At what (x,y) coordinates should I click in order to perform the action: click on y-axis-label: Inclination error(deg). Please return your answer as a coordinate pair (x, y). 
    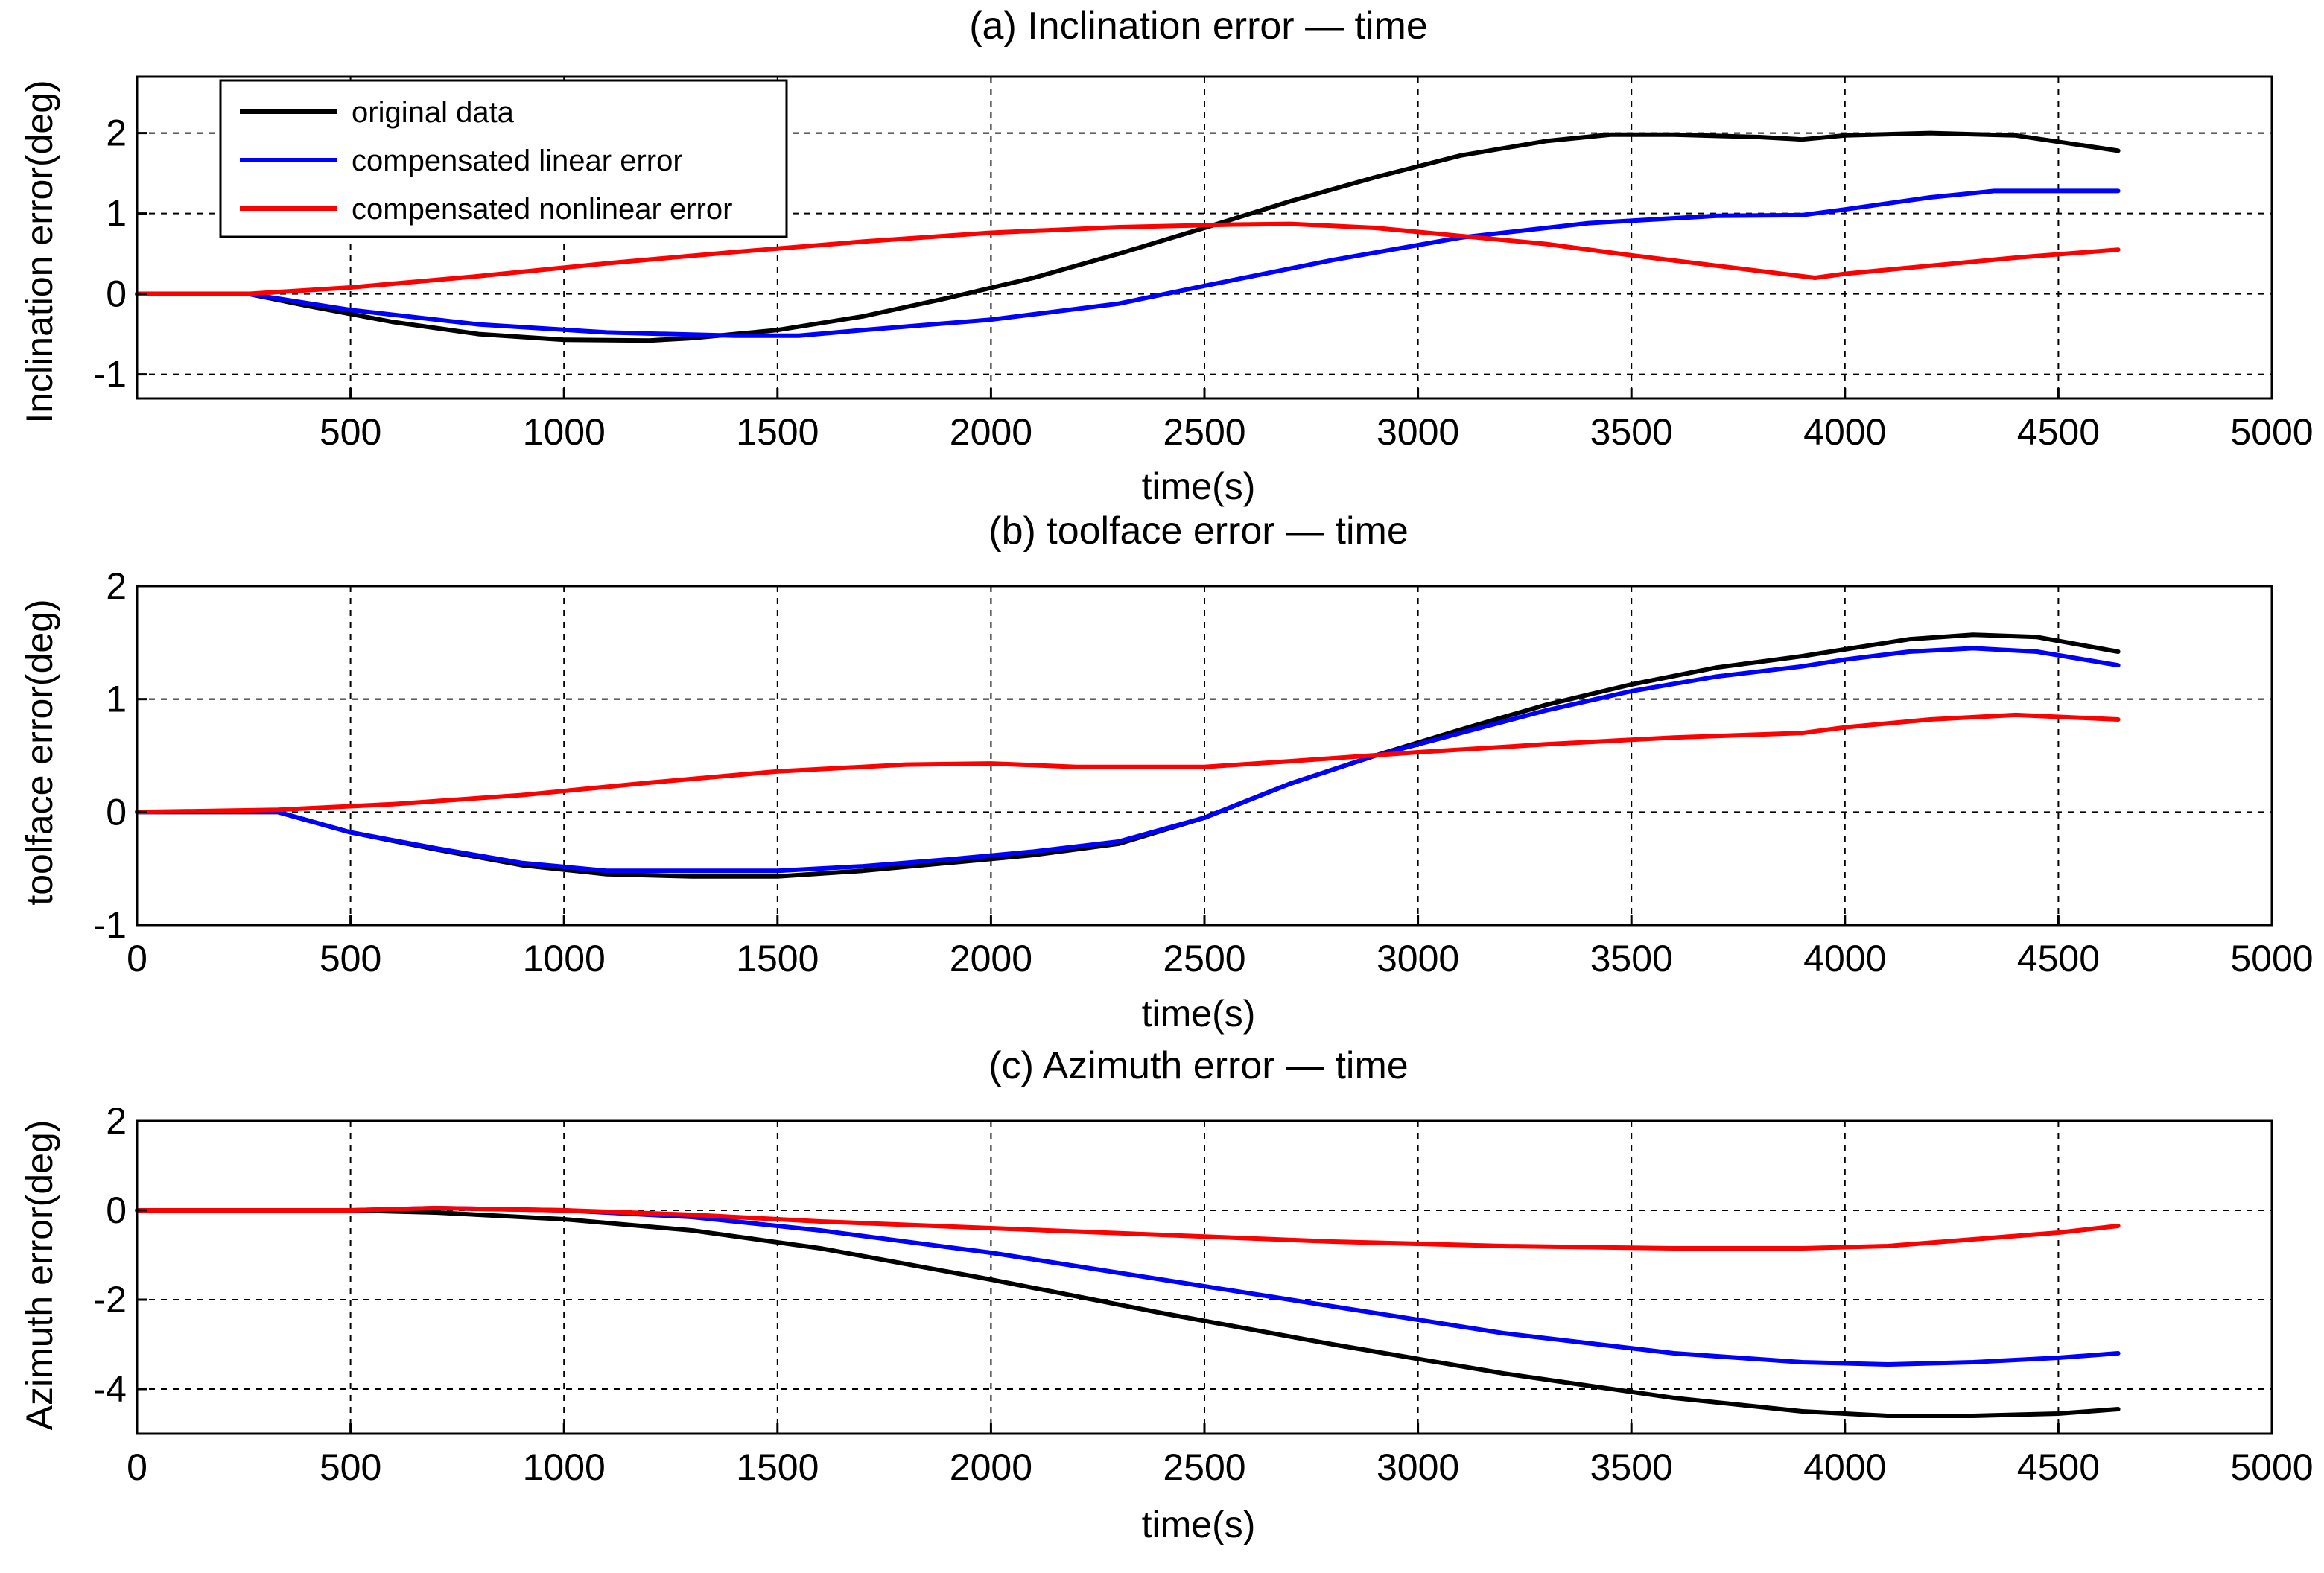
    Looking at the image, I should click on (39, 251).